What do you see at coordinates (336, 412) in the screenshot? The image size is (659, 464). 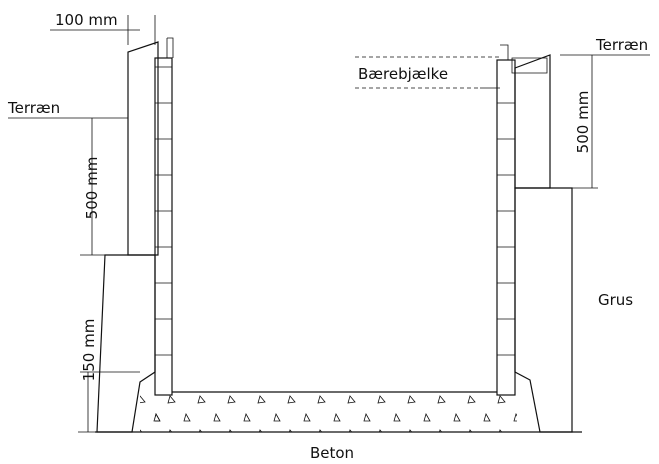 I see `concrete-slab` at bounding box center [336, 412].